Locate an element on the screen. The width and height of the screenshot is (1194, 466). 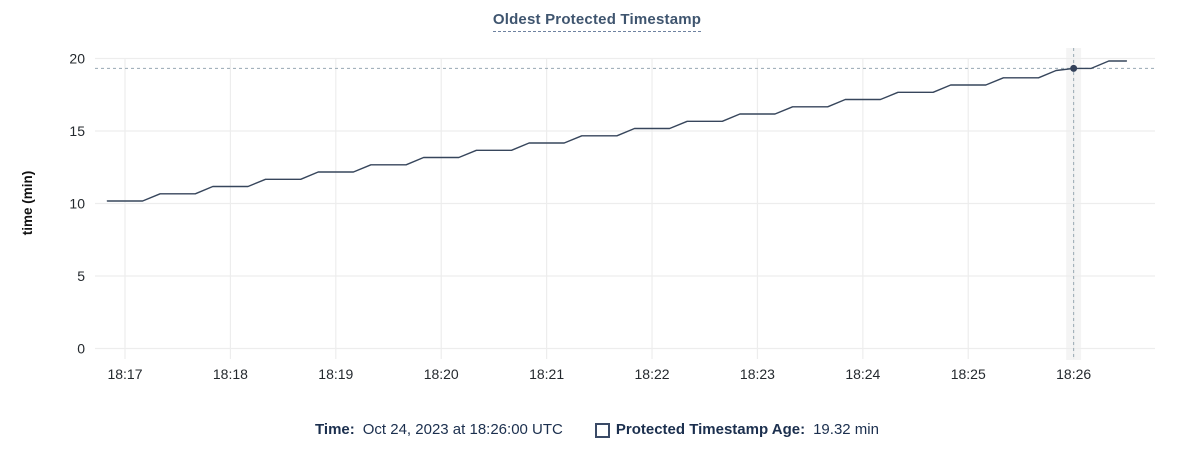
x-tick-label: 18:24 is located at coordinates (862, 374).